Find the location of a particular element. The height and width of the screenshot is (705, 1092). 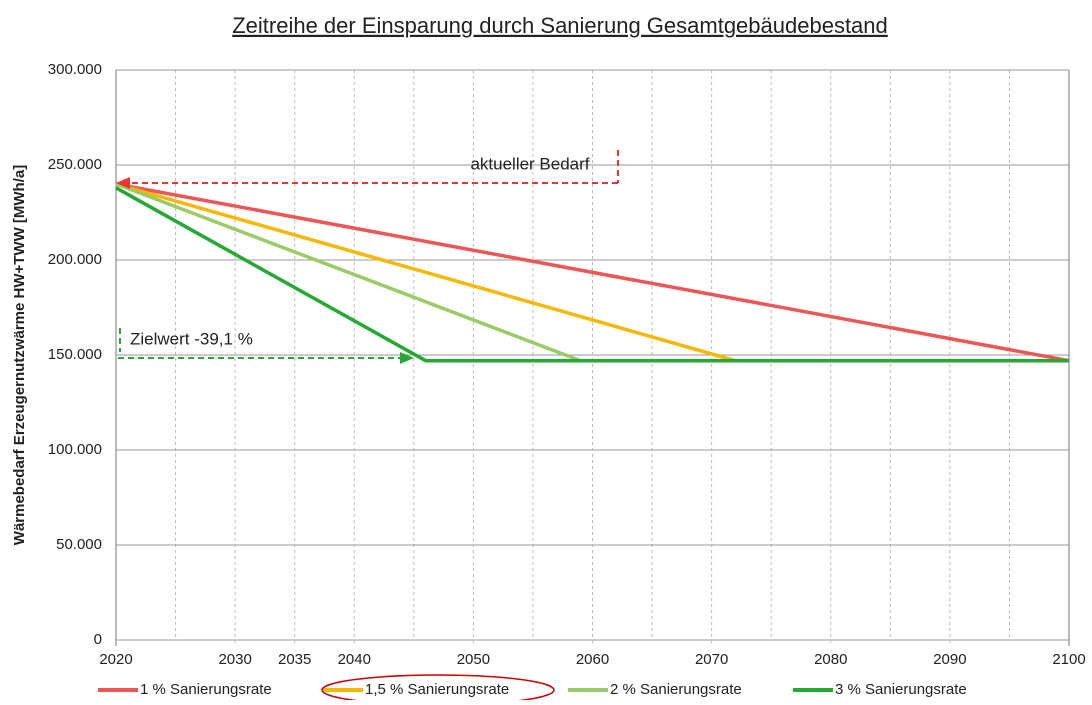

annotation-text: Zielwert -39,1 % is located at coordinates (191, 338).